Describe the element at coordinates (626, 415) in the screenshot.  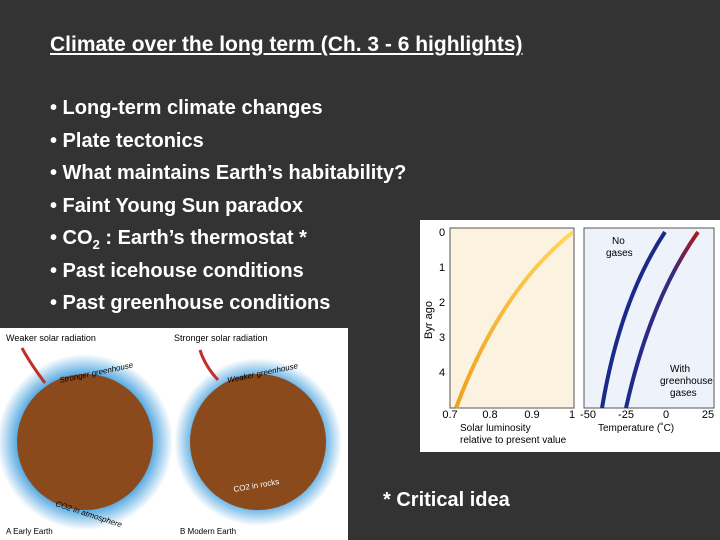
I see `tick-label: -25` at that location.